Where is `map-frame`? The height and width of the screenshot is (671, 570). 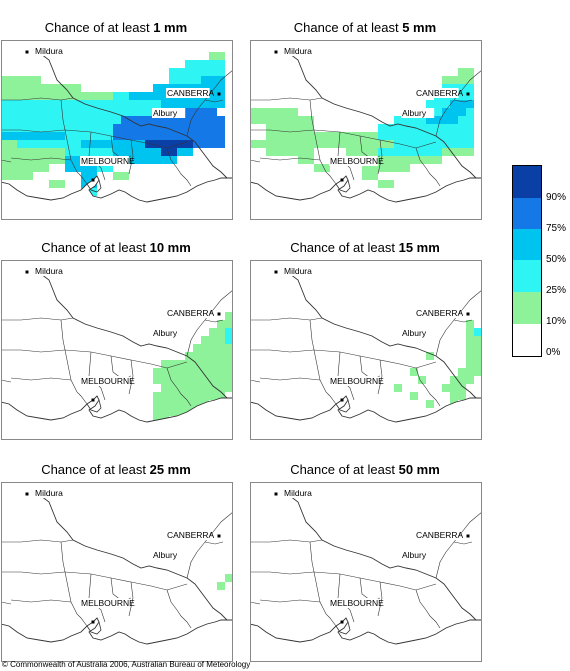
map-frame is located at coordinates (117, 130).